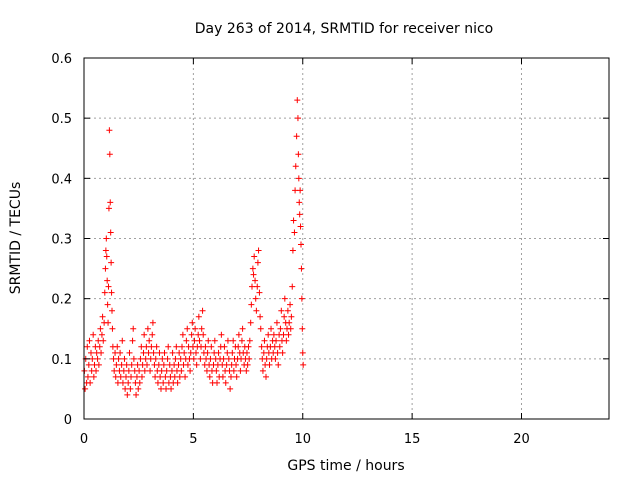  I want to click on y-tick-label: 0.4, so click(61, 179).